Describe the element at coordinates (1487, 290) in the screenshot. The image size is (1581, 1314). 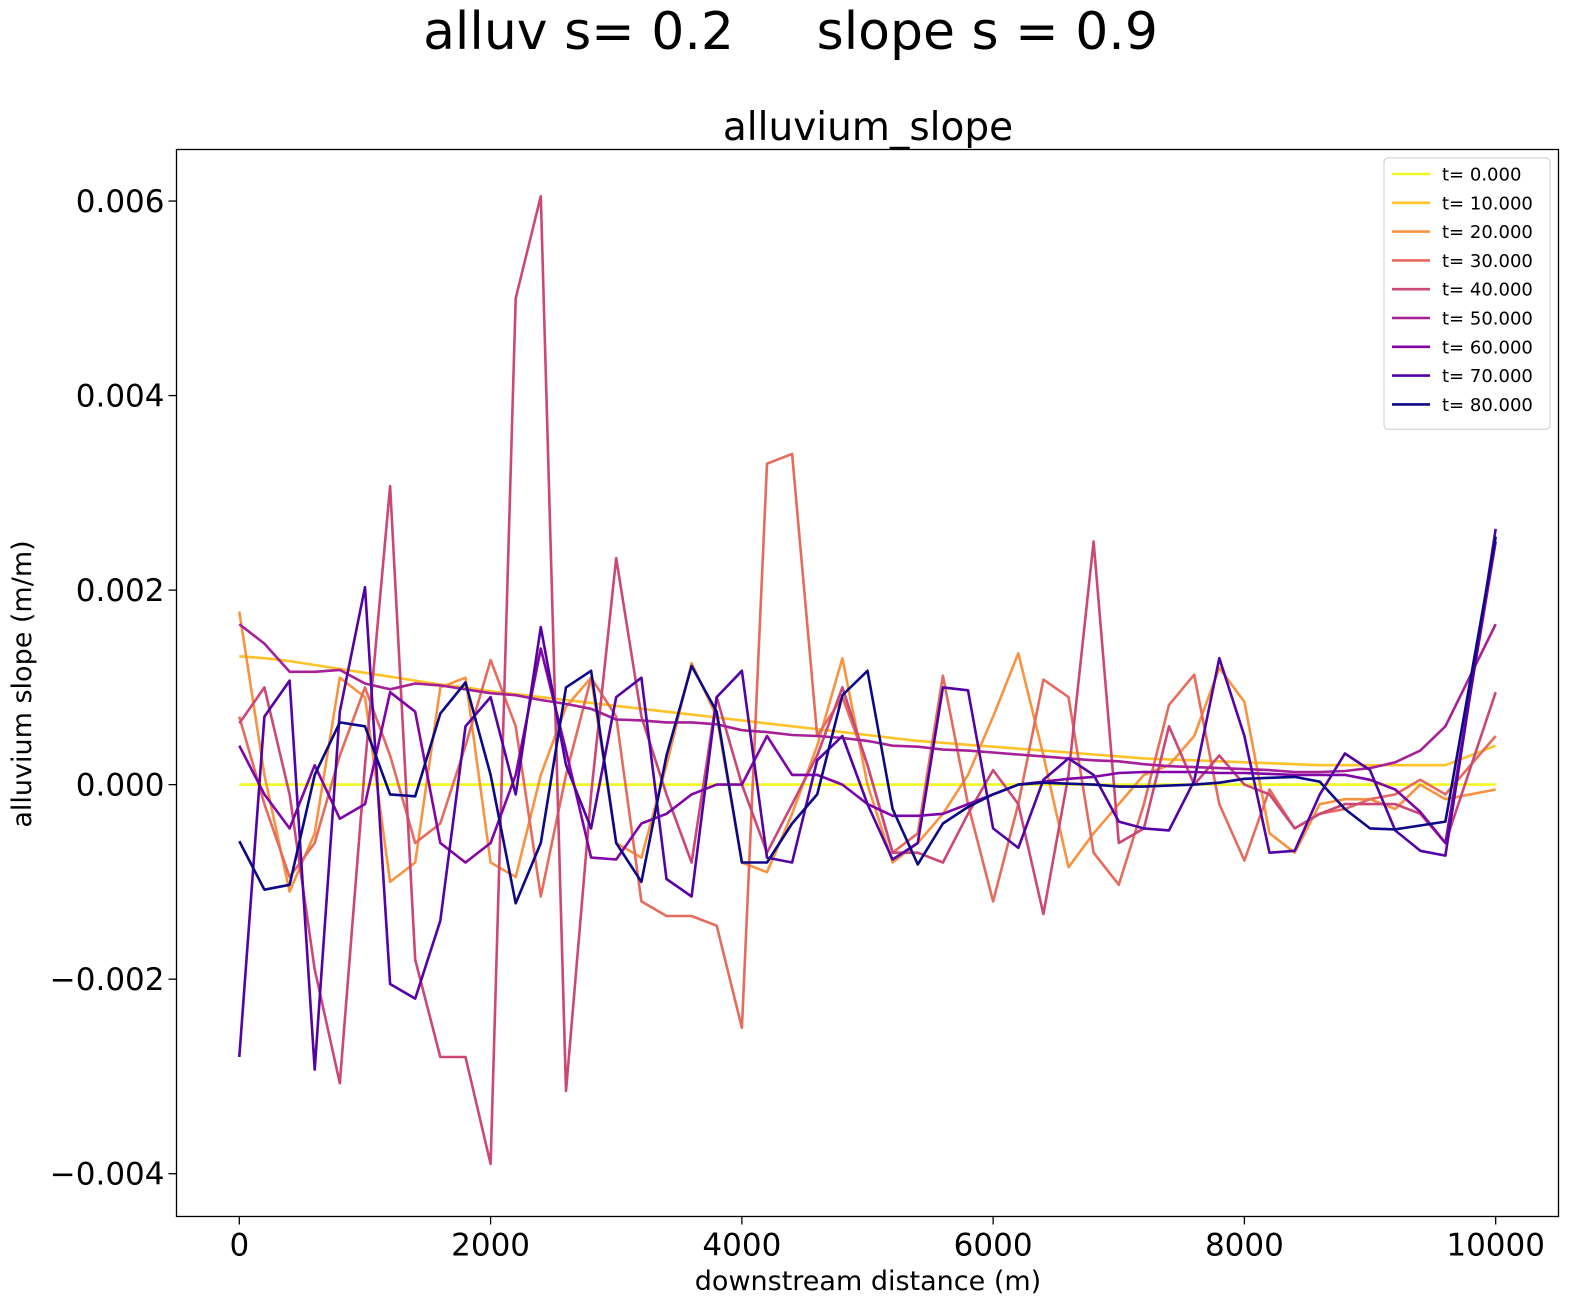
I see `legend-label: t= 40.000` at that location.